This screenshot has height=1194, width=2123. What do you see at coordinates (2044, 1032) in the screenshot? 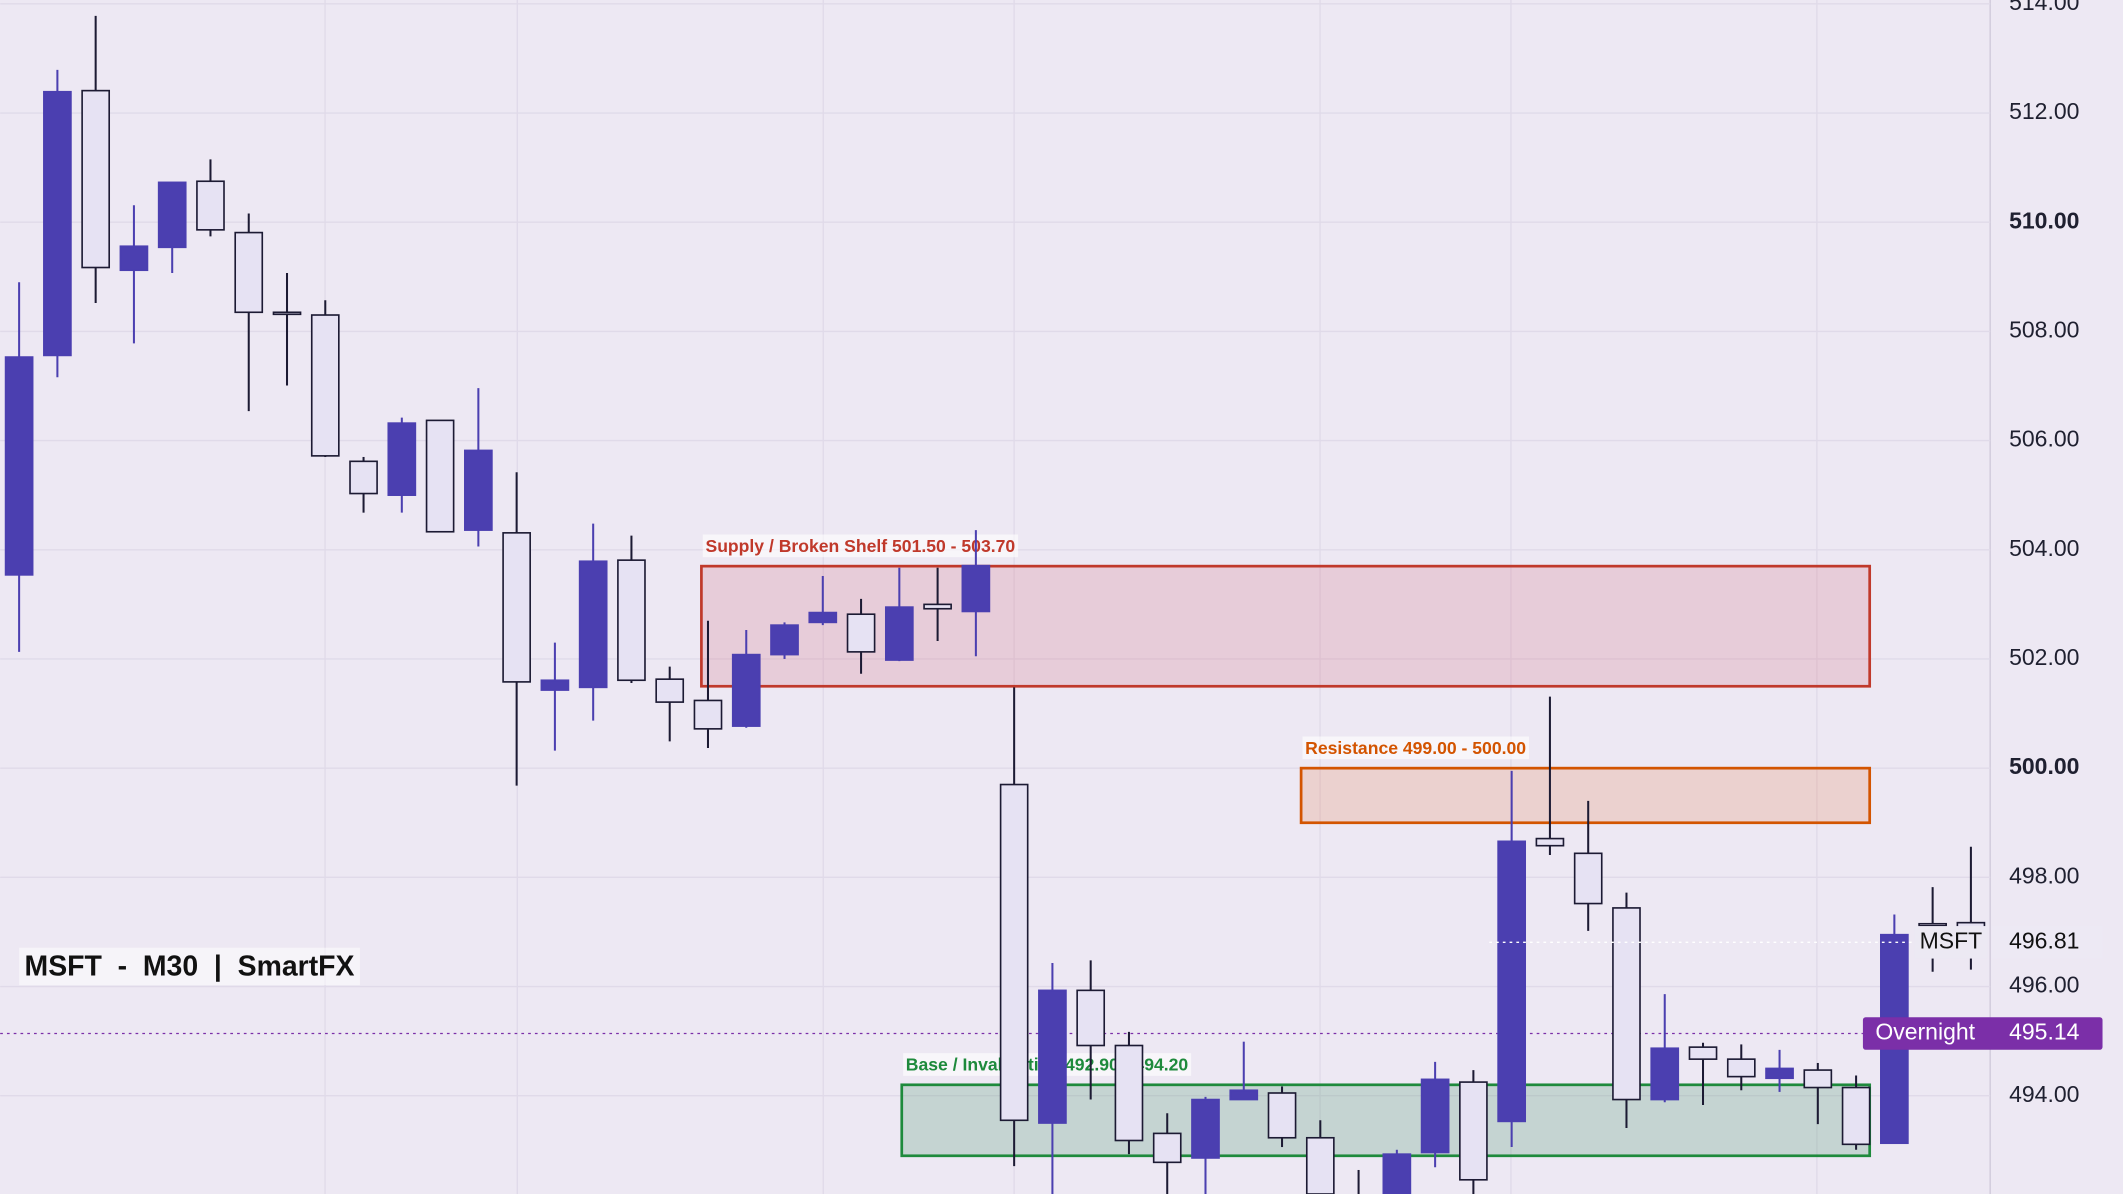
I see `overnight-value: 495.14` at bounding box center [2044, 1032].